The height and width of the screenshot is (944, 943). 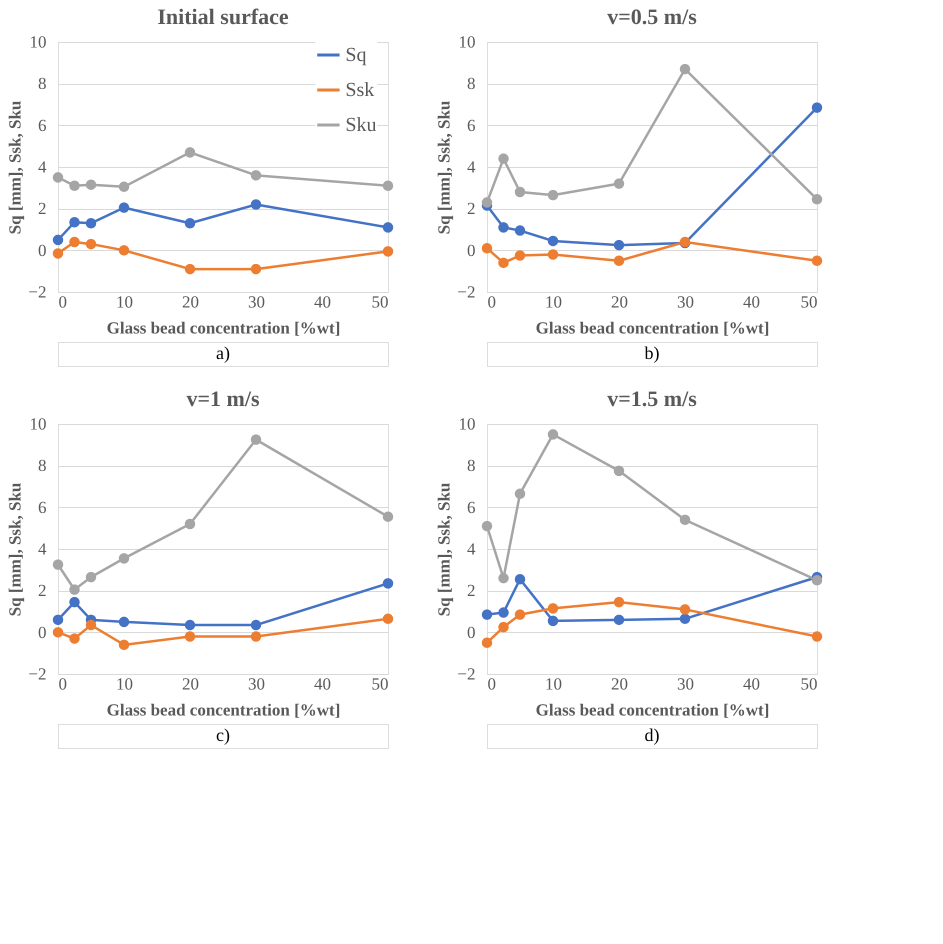 What do you see at coordinates (361, 125) in the screenshot?
I see `legend-label: Sku` at bounding box center [361, 125].